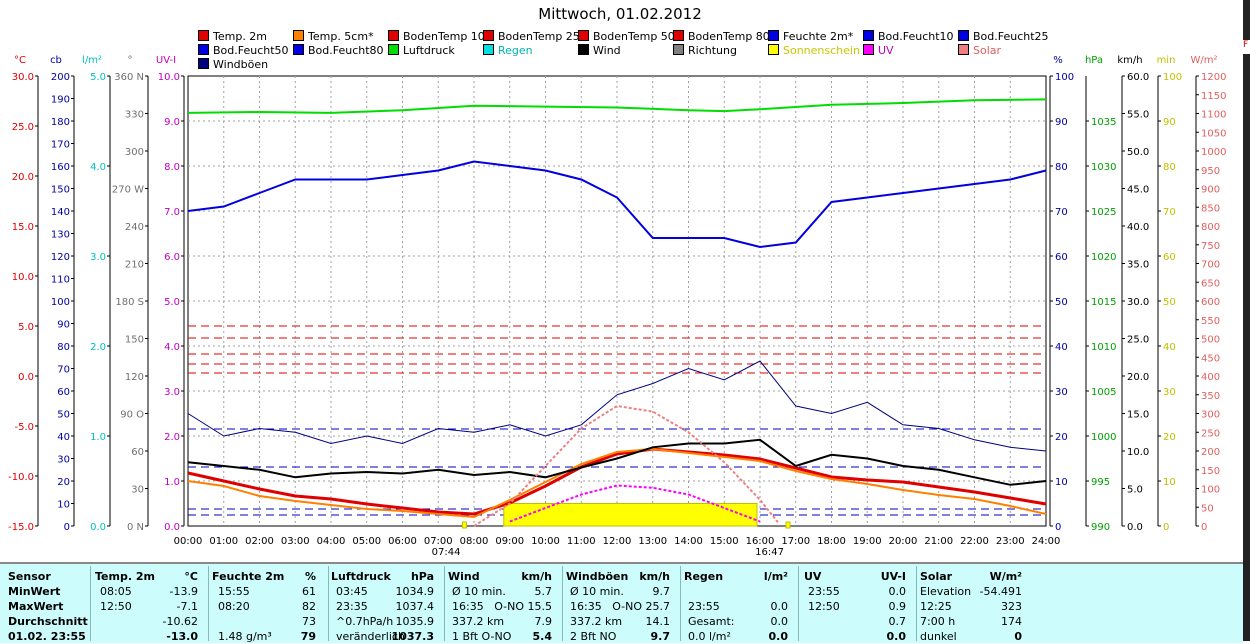 This screenshot has height=644, width=1250. Describe the element at coordinates (134, 265) in the screenshot. I see `left-axis-tick-label: 210` at that location.